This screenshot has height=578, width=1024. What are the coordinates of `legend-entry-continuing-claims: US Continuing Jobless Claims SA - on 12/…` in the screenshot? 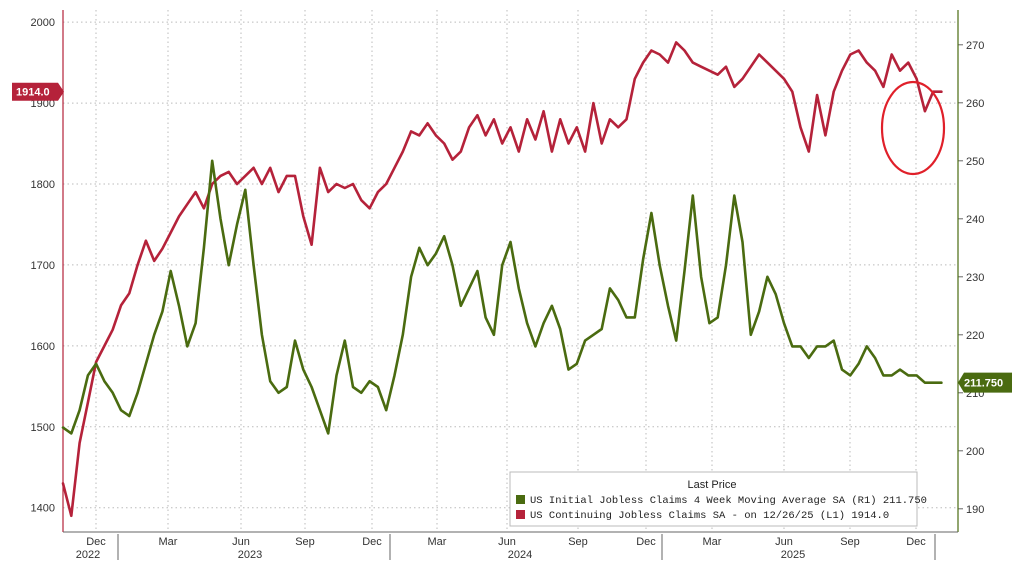 It's located at (709, 516).